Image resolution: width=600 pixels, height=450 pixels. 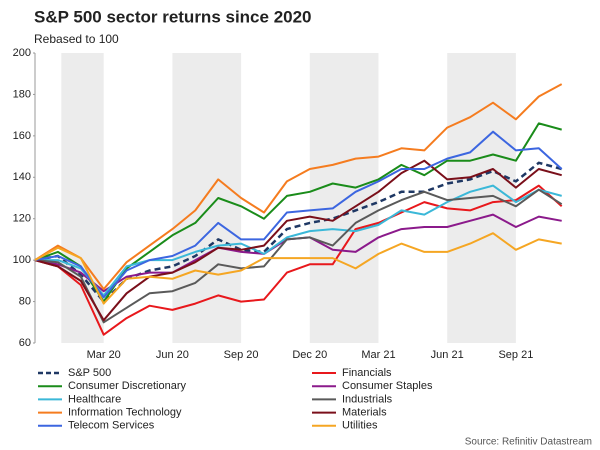 I want to click on series-line, so click(x=298, y=268).